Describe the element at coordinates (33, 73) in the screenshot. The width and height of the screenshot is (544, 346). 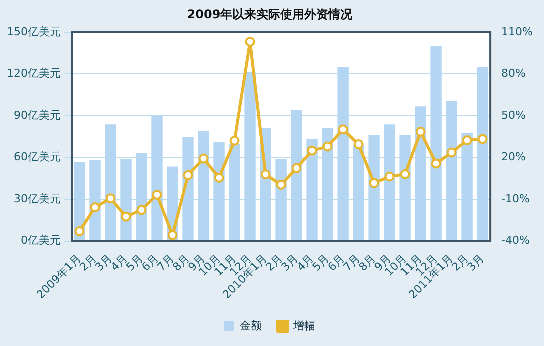
I see `y-tick-label: 120亿美元` at that location.